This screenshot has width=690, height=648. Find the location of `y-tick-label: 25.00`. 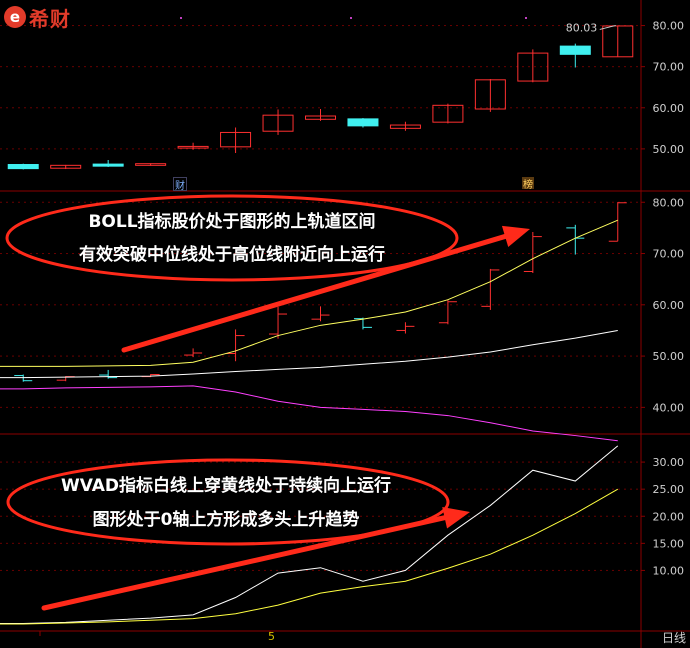

y-tick-label: 25.00 is located at coordinates (669, 489).